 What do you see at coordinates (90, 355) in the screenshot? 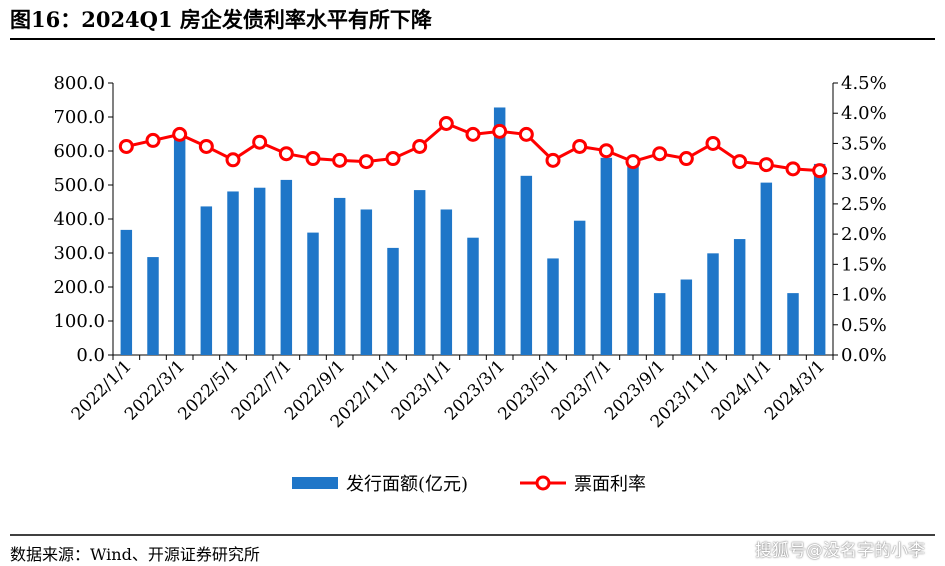
I see `y-left-tick-label: 0.0` at bounding box center [90, 355].